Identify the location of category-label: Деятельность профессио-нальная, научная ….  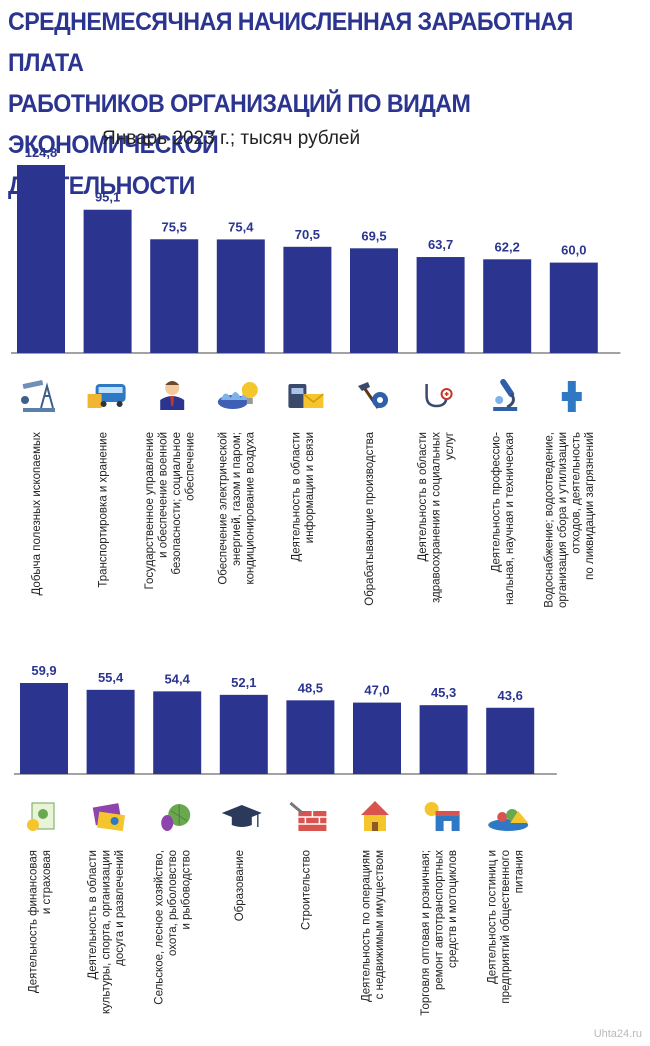
(503, 518).